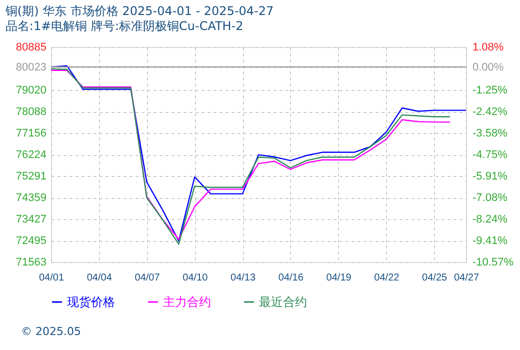  Describe the element at coordinates (91, 302) in the screenshot. I see `legend-label: 现货价格` at that location.